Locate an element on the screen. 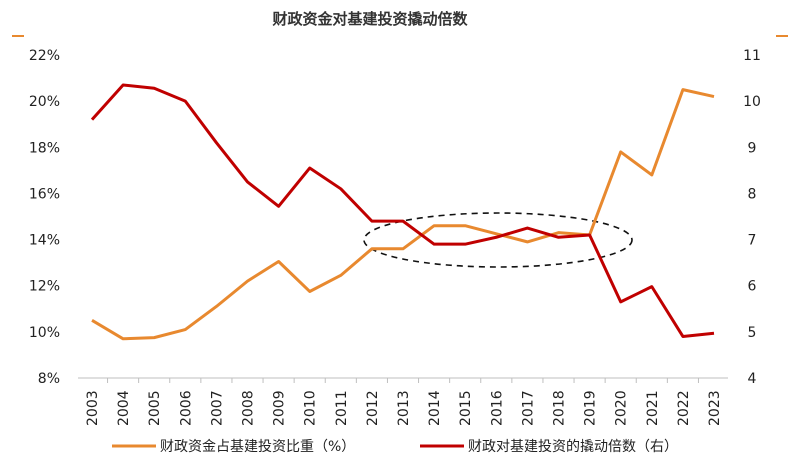 This screenshot has height=468, width=800. x-tick-label: 2023 is located at coordinates (715, 408).